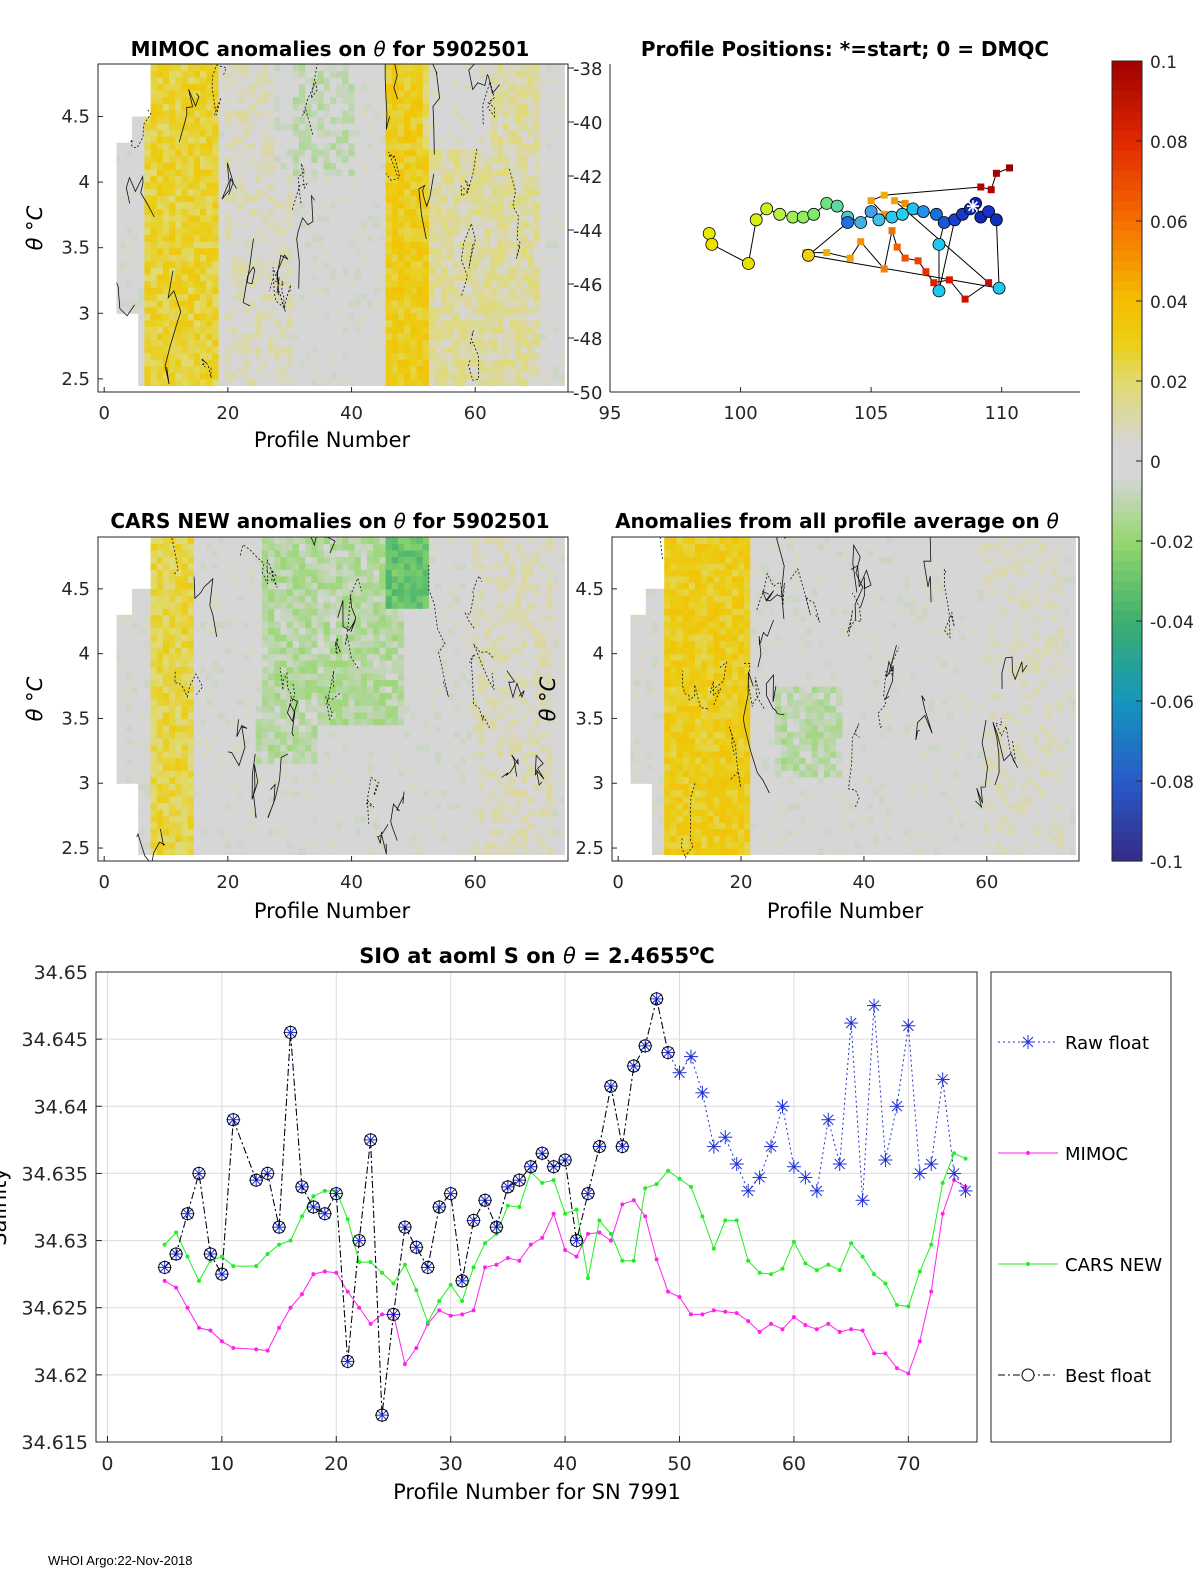  What do you see at coordinates (884, 269) in the screenshot?
I see `profile-point` at bounding box center [884, 269].